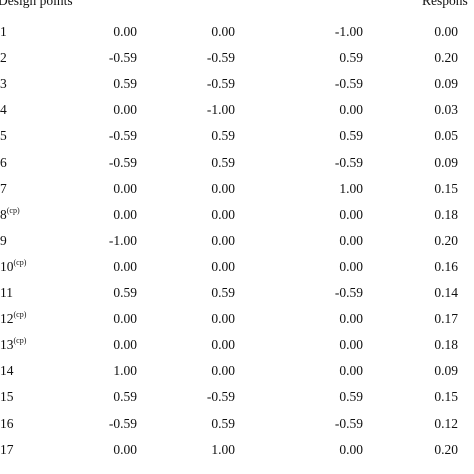  I want to click on design-point: 15, so click(7, 397).